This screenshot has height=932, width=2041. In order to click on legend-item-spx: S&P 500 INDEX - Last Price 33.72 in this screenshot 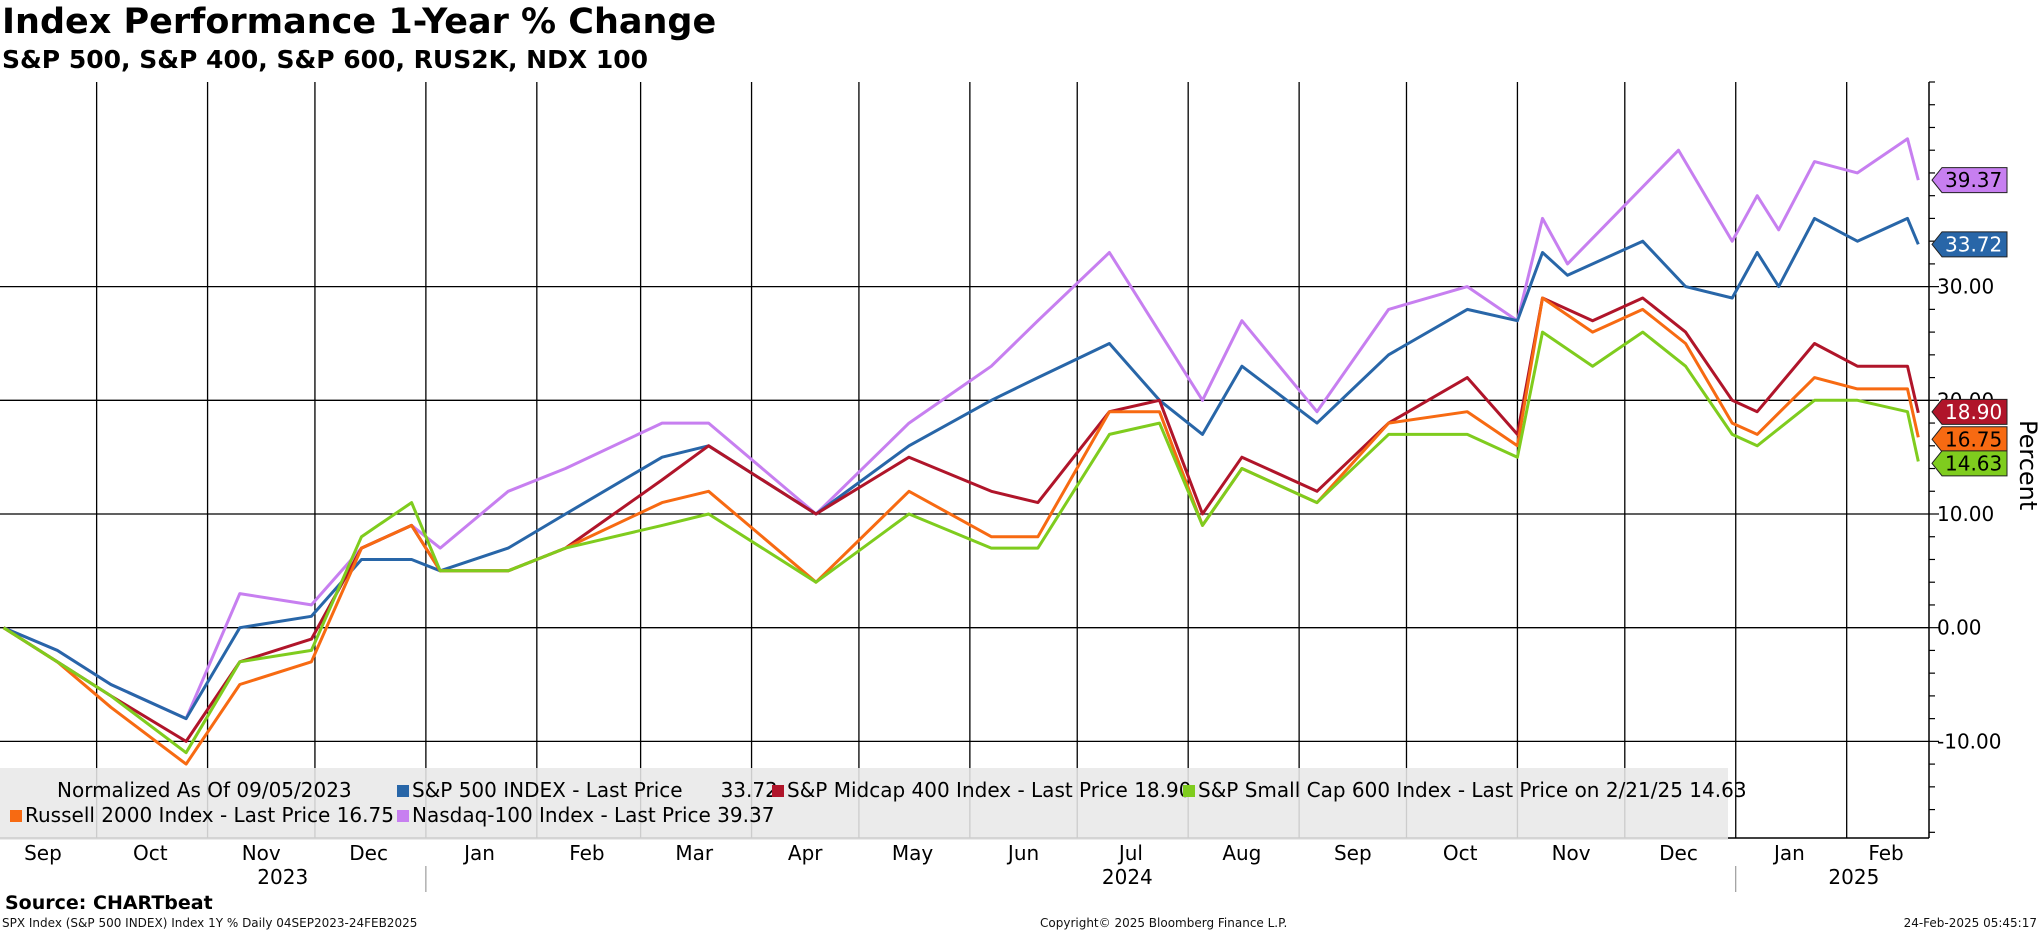, I will do `click(587, 790)`.